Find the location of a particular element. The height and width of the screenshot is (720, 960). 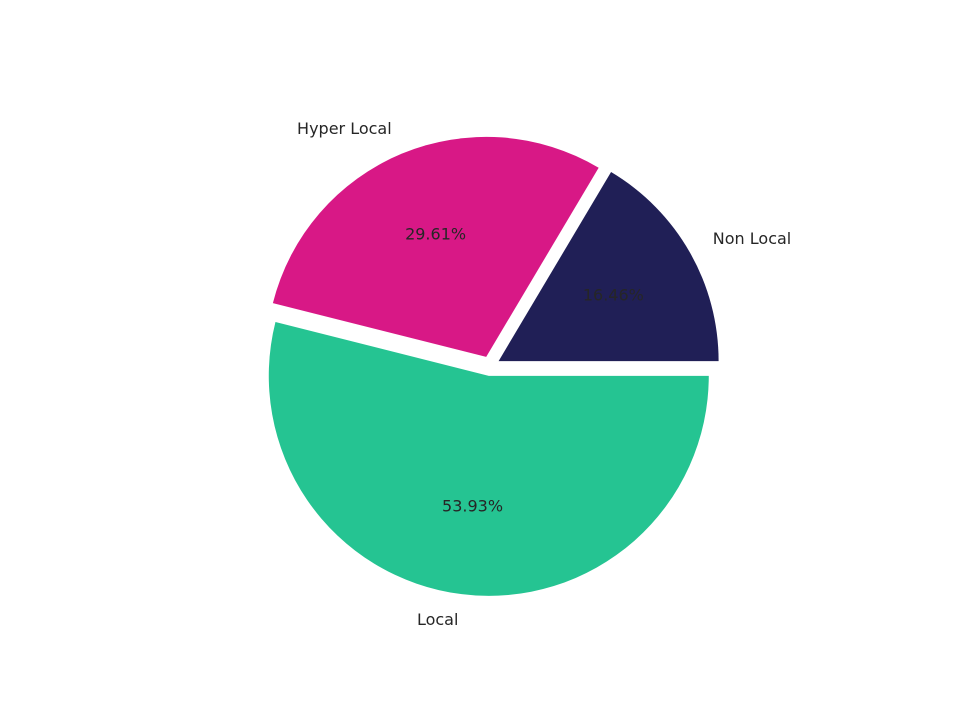

slice-non-local is located at coordinates (608, 267).